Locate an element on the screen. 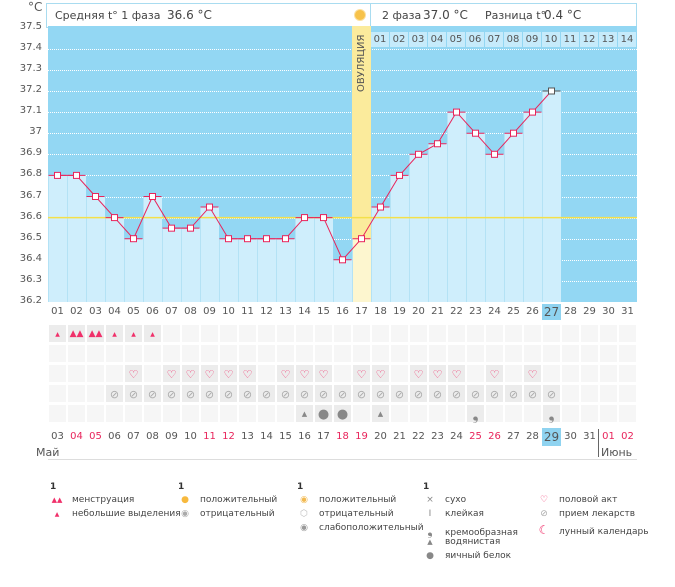 The image size is (675, 587). legend-item: ⬡ отрицательный is located at coordinates (345, 514).